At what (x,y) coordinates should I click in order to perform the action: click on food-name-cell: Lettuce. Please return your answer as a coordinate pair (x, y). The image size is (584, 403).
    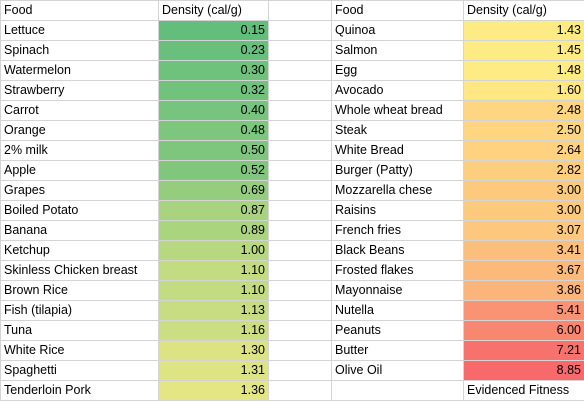
    Looking at the image, I should click on (79, 30).